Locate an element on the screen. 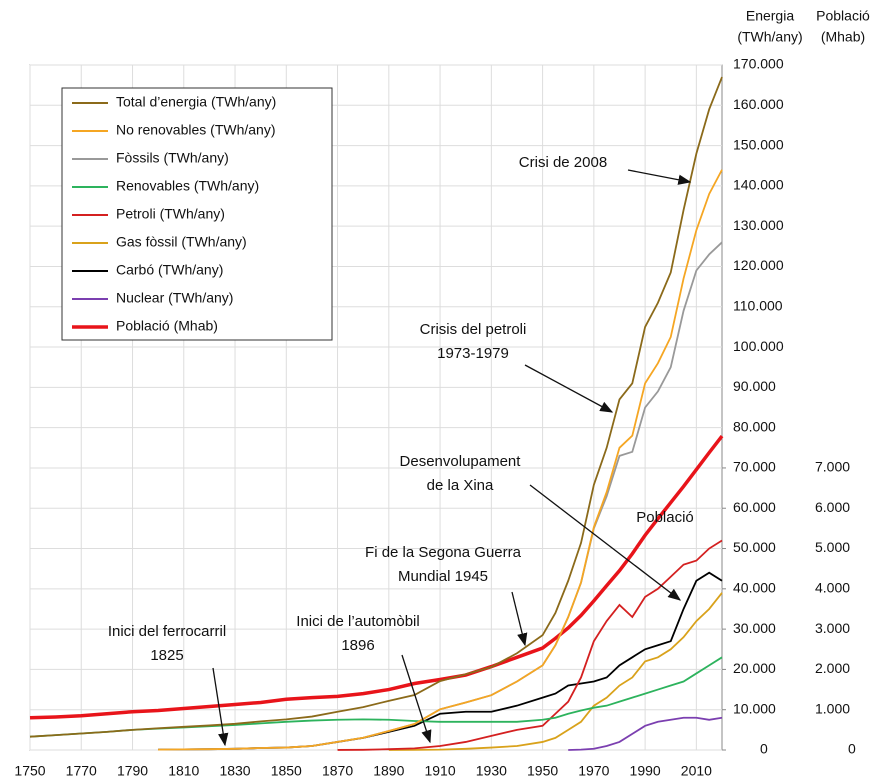  x-tick-label: 2010 is located at coordinates (696, 771).